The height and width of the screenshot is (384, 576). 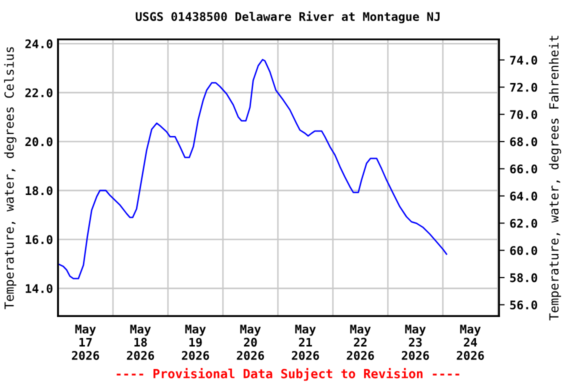 What do you see at coordinates (524, 196) in the screenshot?
I see `y2-tick-label: 64.0` at bounding box center [524, 196].